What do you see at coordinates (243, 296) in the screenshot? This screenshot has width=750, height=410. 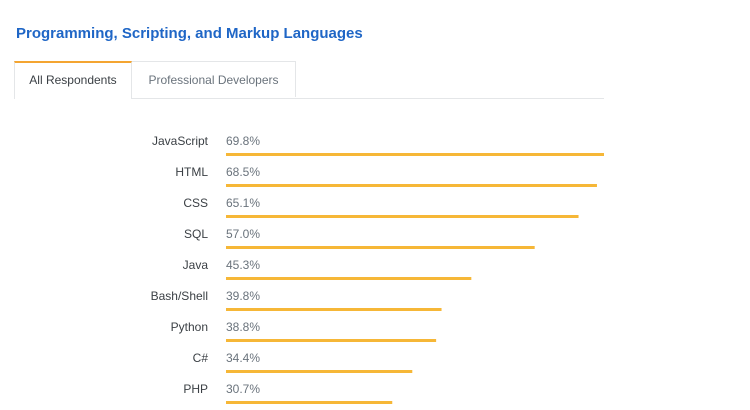 I see `value-label: 39.8%` at bounding box center [243, 296].